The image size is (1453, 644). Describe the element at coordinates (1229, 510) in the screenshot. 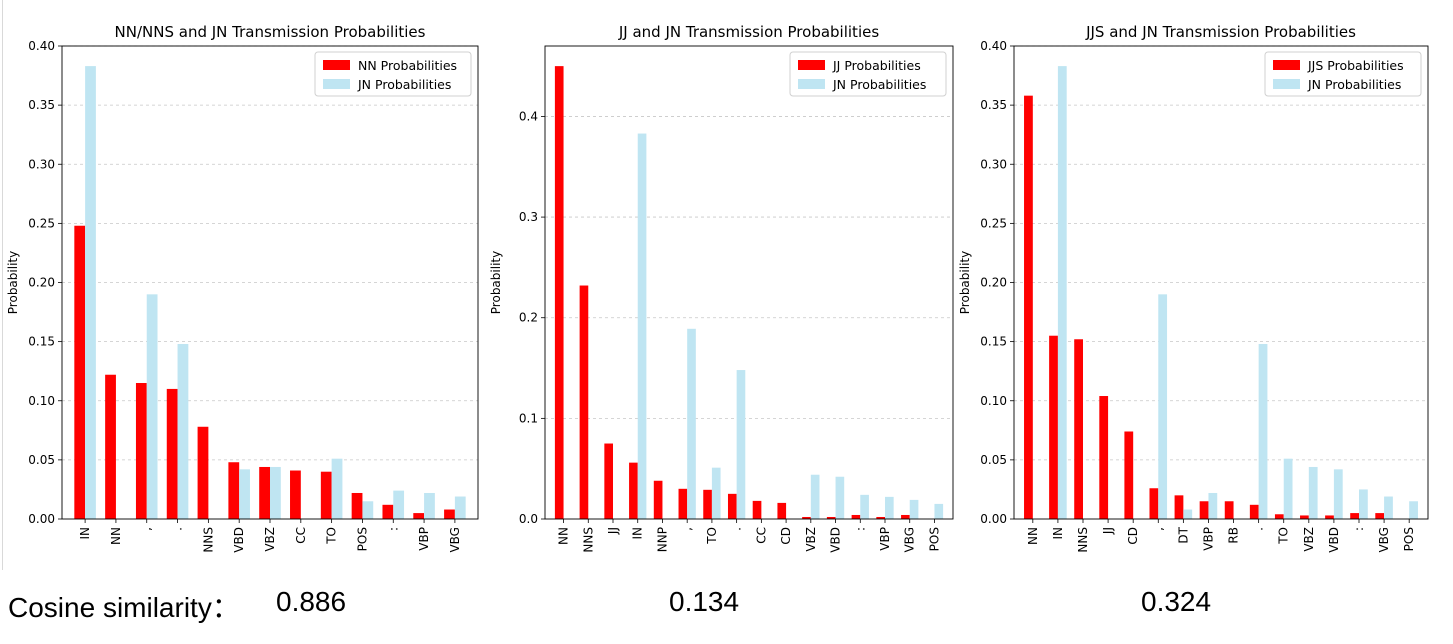

I see `bar-primary-rb` at that location.